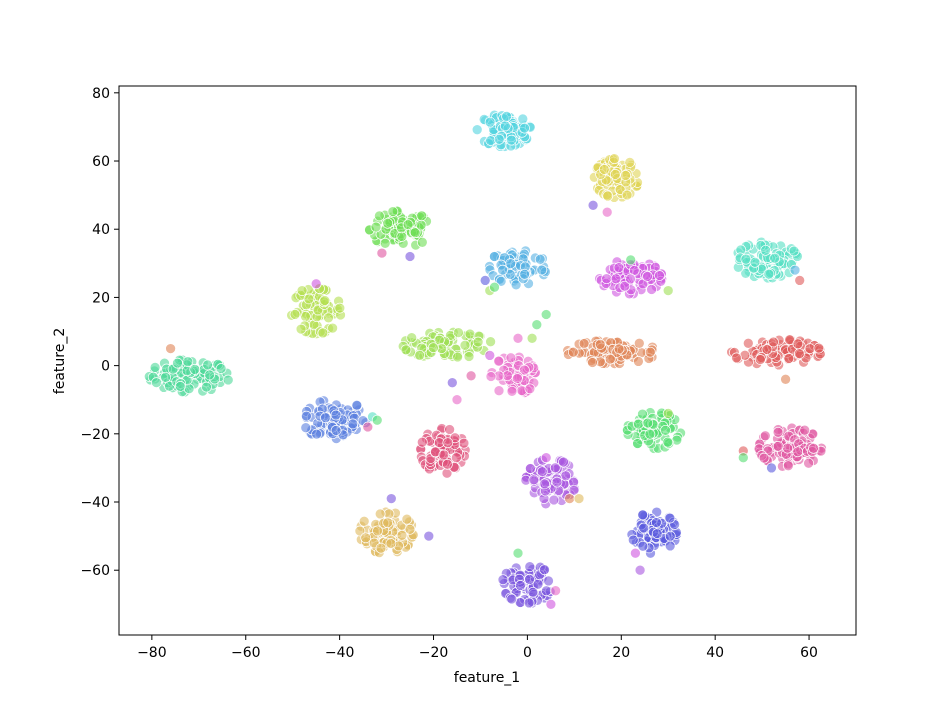 Image resolution: width=952 pixels, height=714 pixels. Describe the element at coordinates (101, 94) in the screenshot. I see `y-tick-label: 80` at that location.